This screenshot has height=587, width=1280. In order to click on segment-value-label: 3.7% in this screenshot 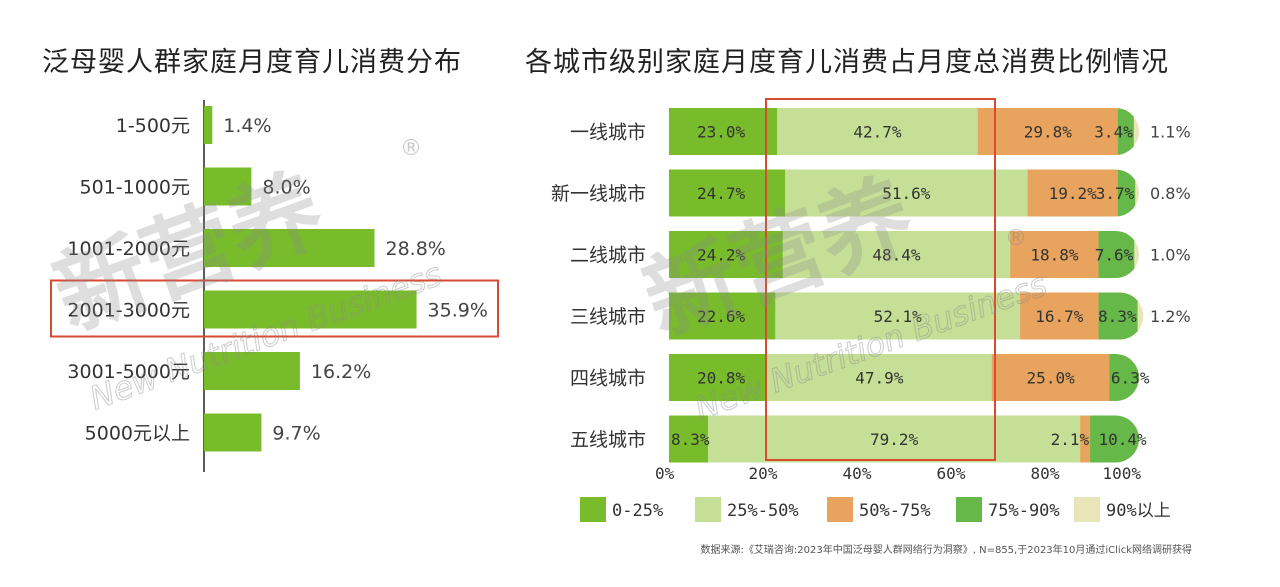, I will do `click(1115, 193)`.